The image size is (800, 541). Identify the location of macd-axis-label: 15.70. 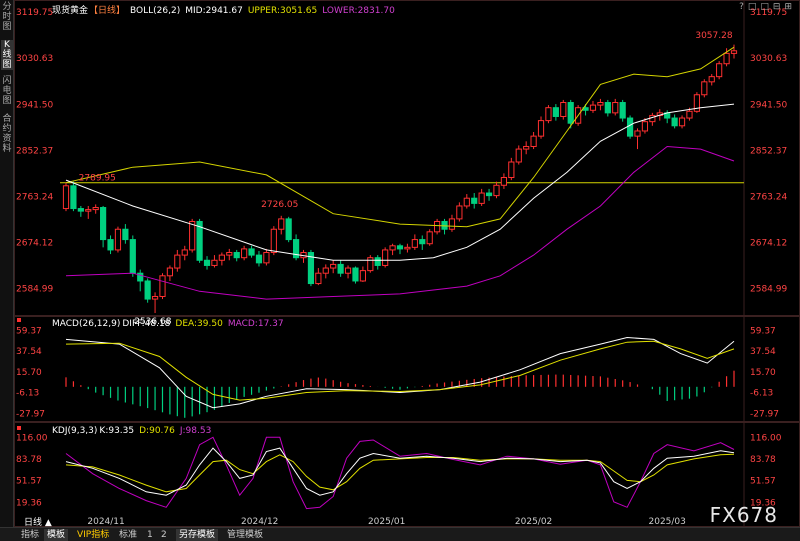
(763, 373).